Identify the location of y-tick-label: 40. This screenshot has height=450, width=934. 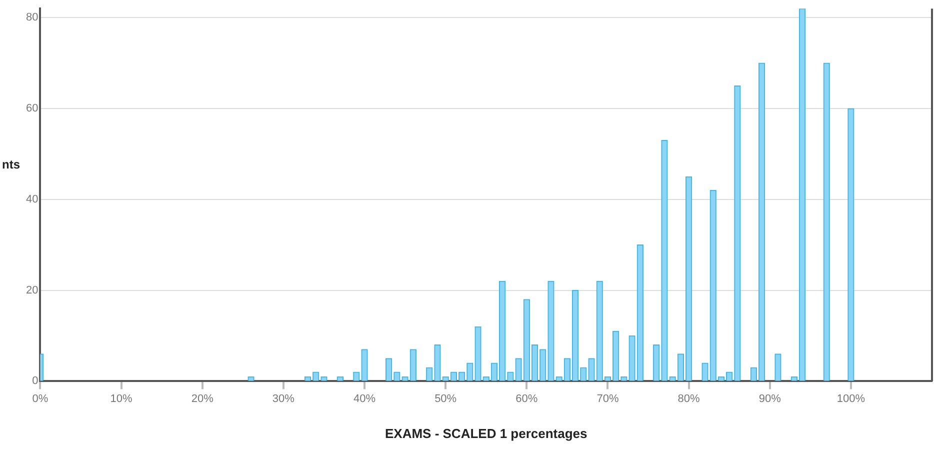
(32, 199).